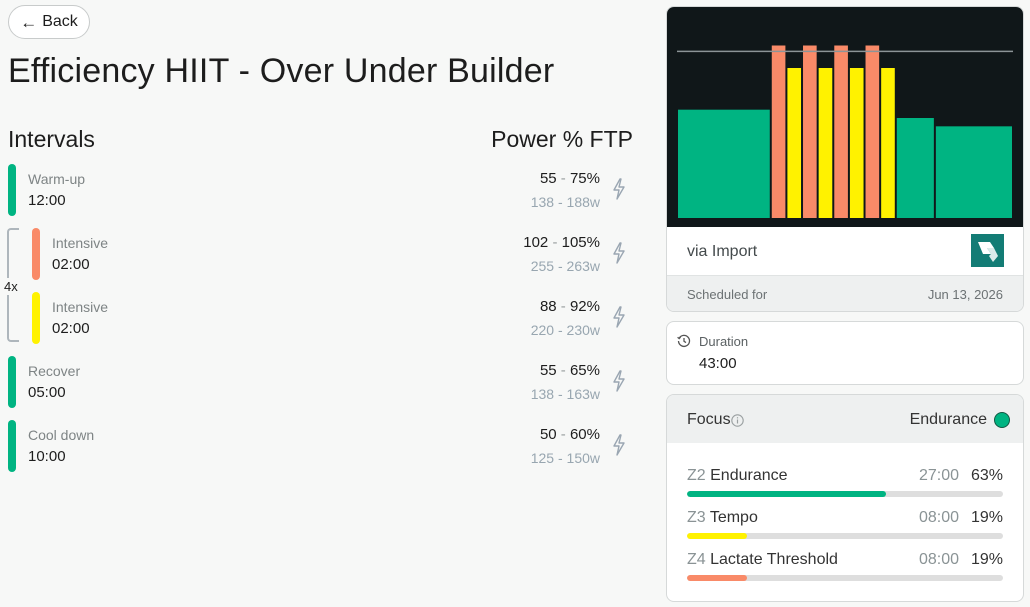 Image resolution: width=1030 pixels, height=607 pixels. Describe the element at coordinates (845, 293) in the screenshot. I see `schedule-row: Scheduled for Jun 13, 2026` at that location.